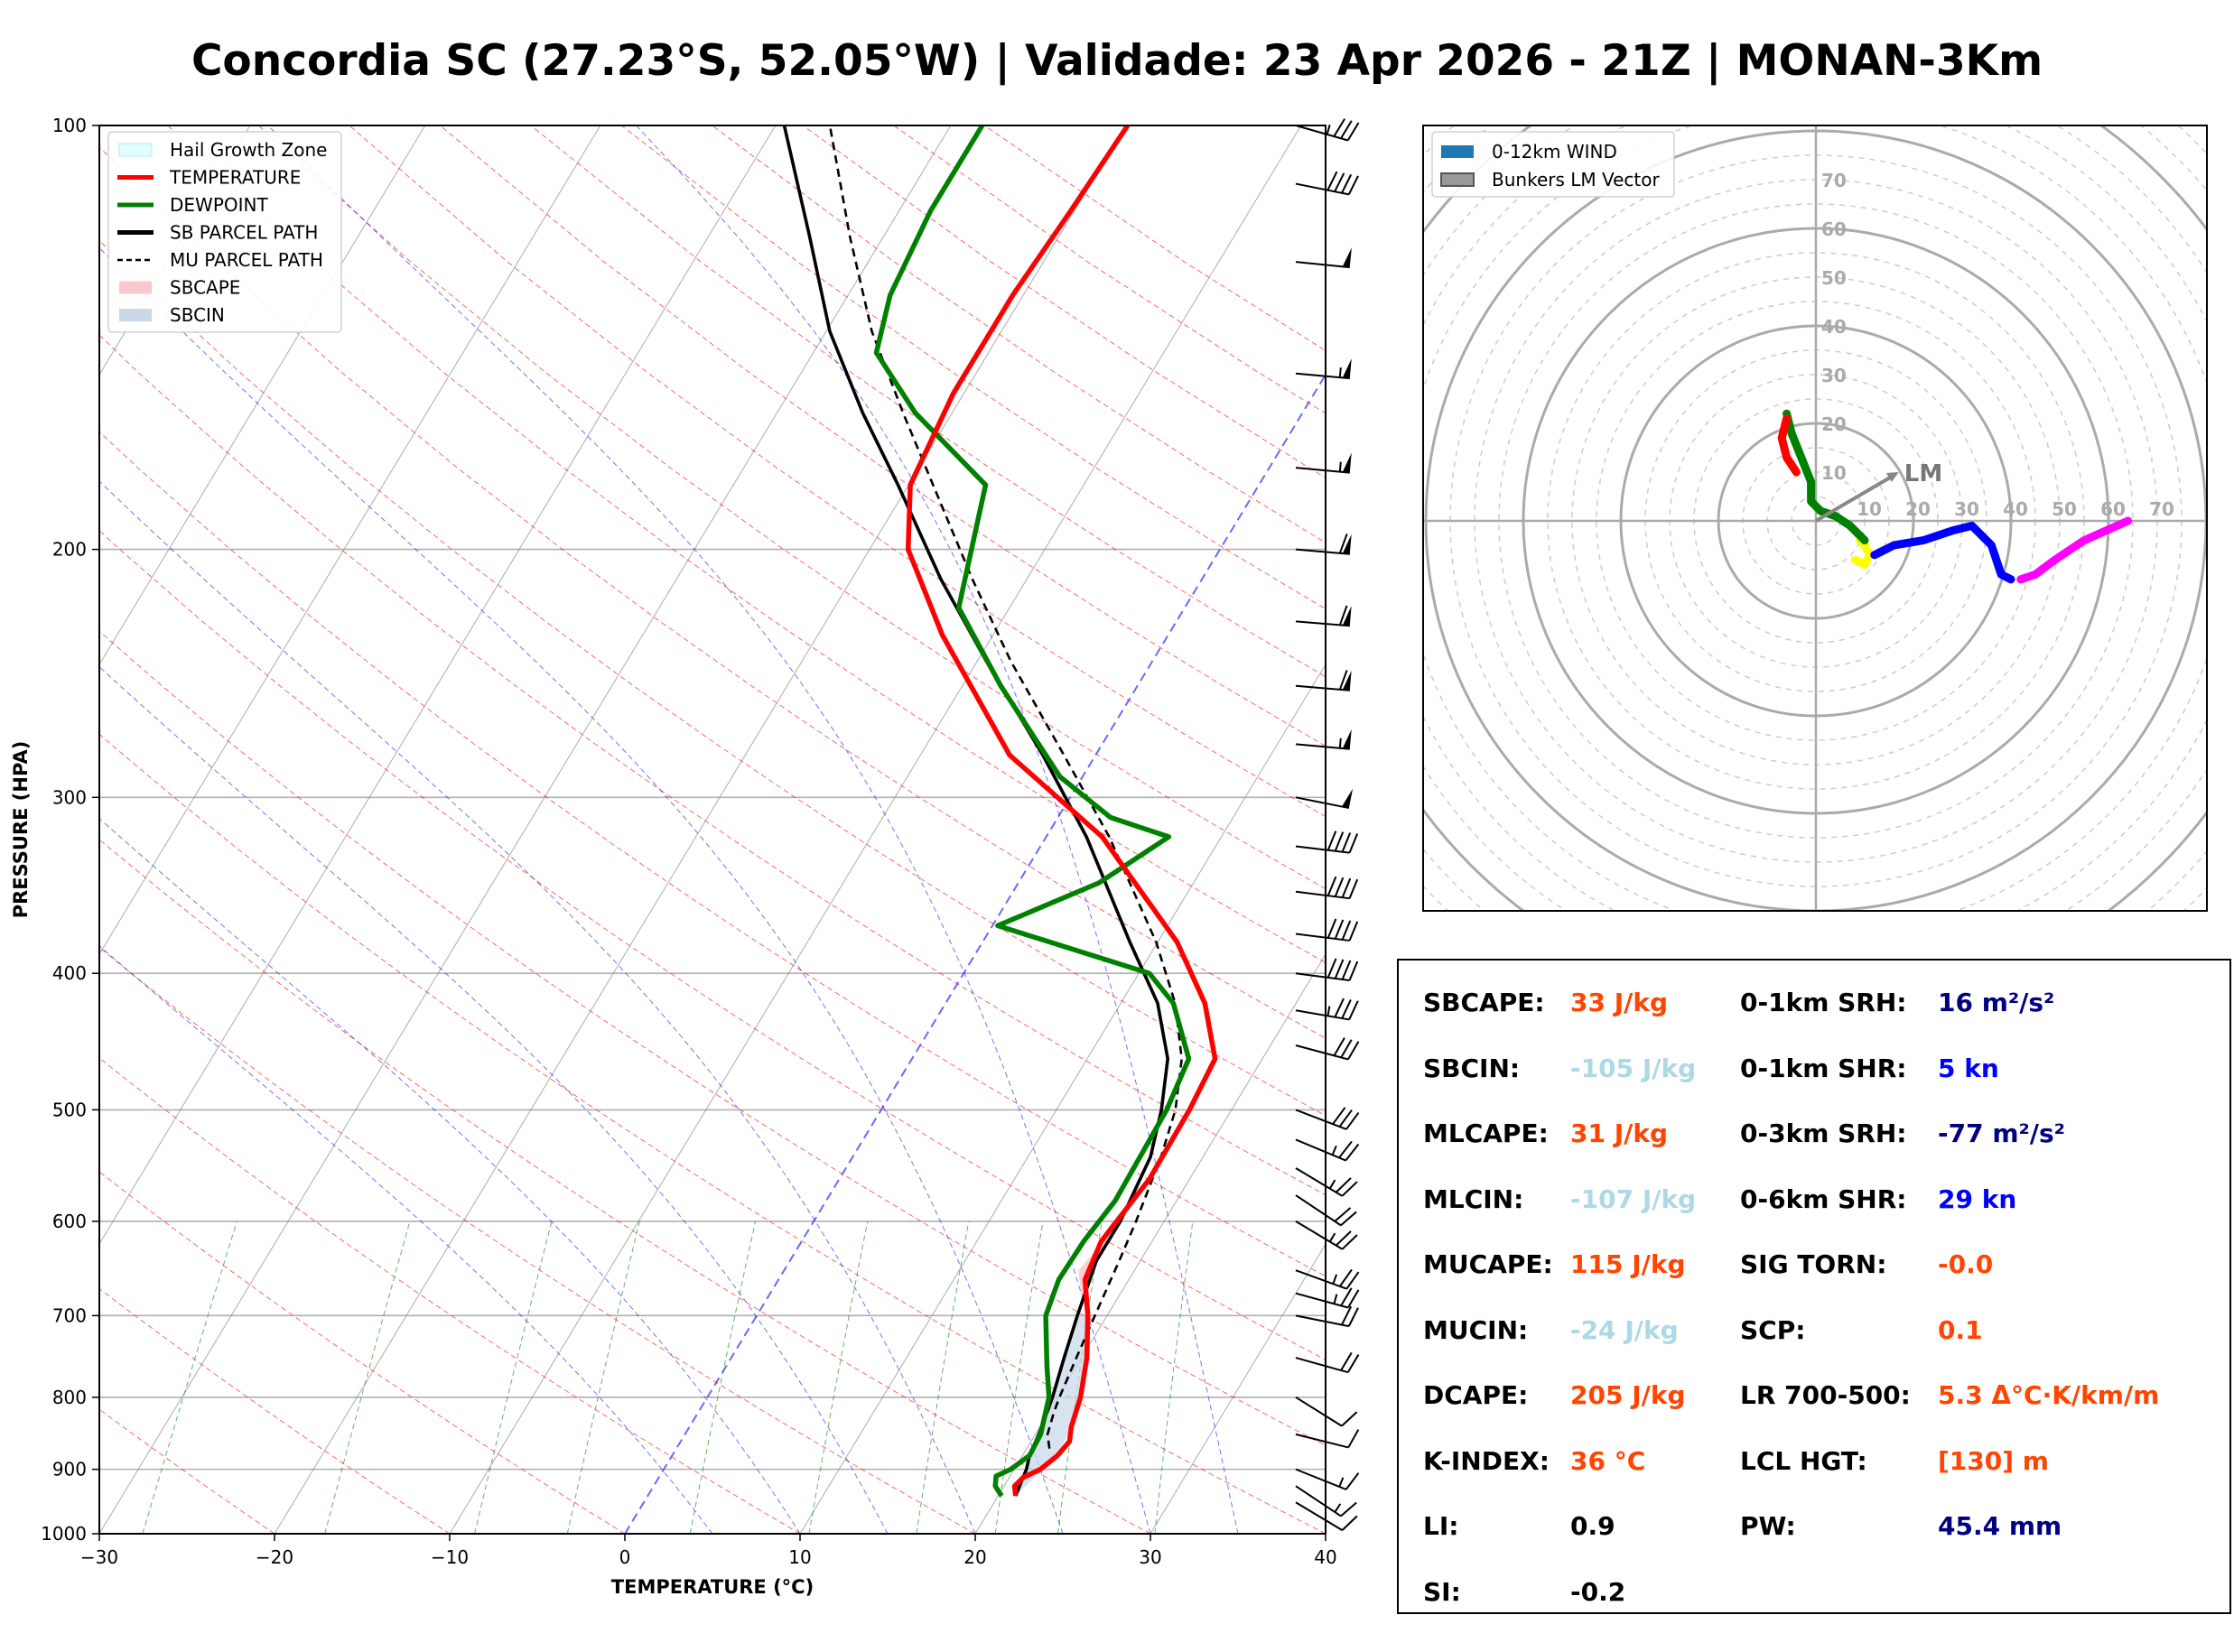 Image resolution: width=2234 pixels, height=1652 pixels. I want to click on index-label: DCAPE:, so click(1476, 1395).